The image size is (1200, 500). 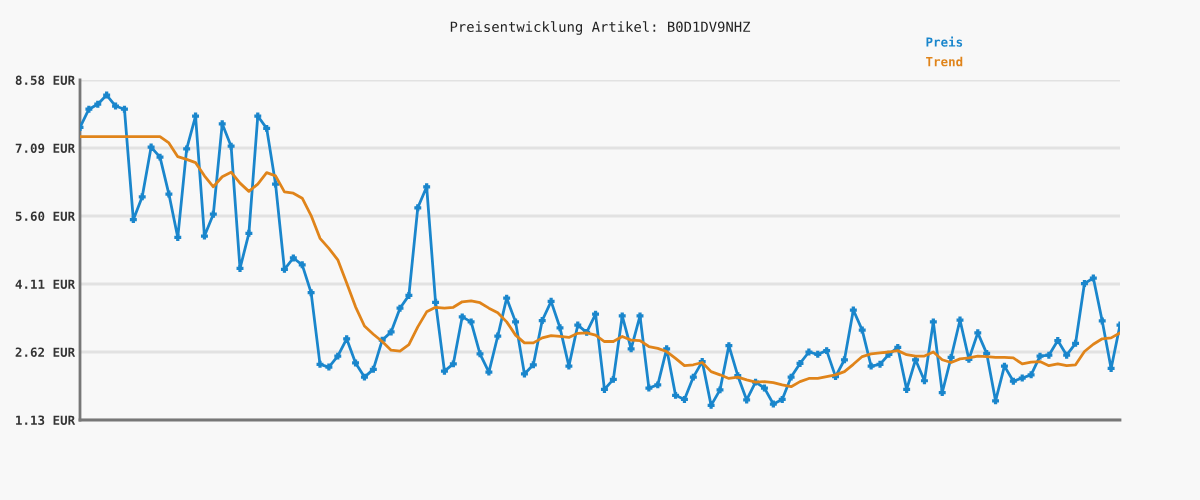 What do you see at coordinates (45, 80) in the screenshot?
I see `y-tick-label: 8.58 EUR` at bounding box center [45, 80].